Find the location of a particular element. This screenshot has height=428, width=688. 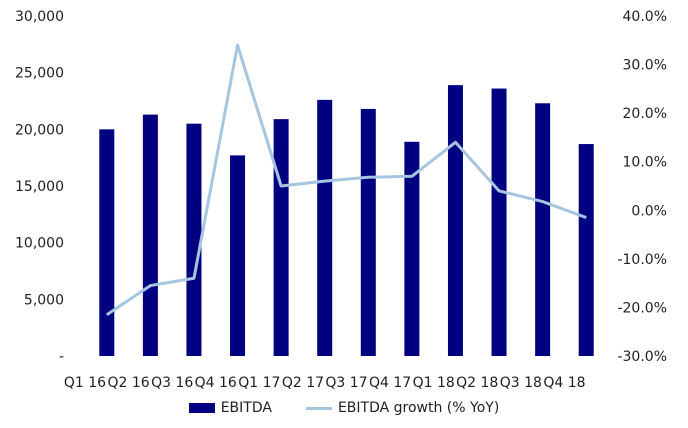

right-tick-label: -10.0% is located at coordinates (642, 260).